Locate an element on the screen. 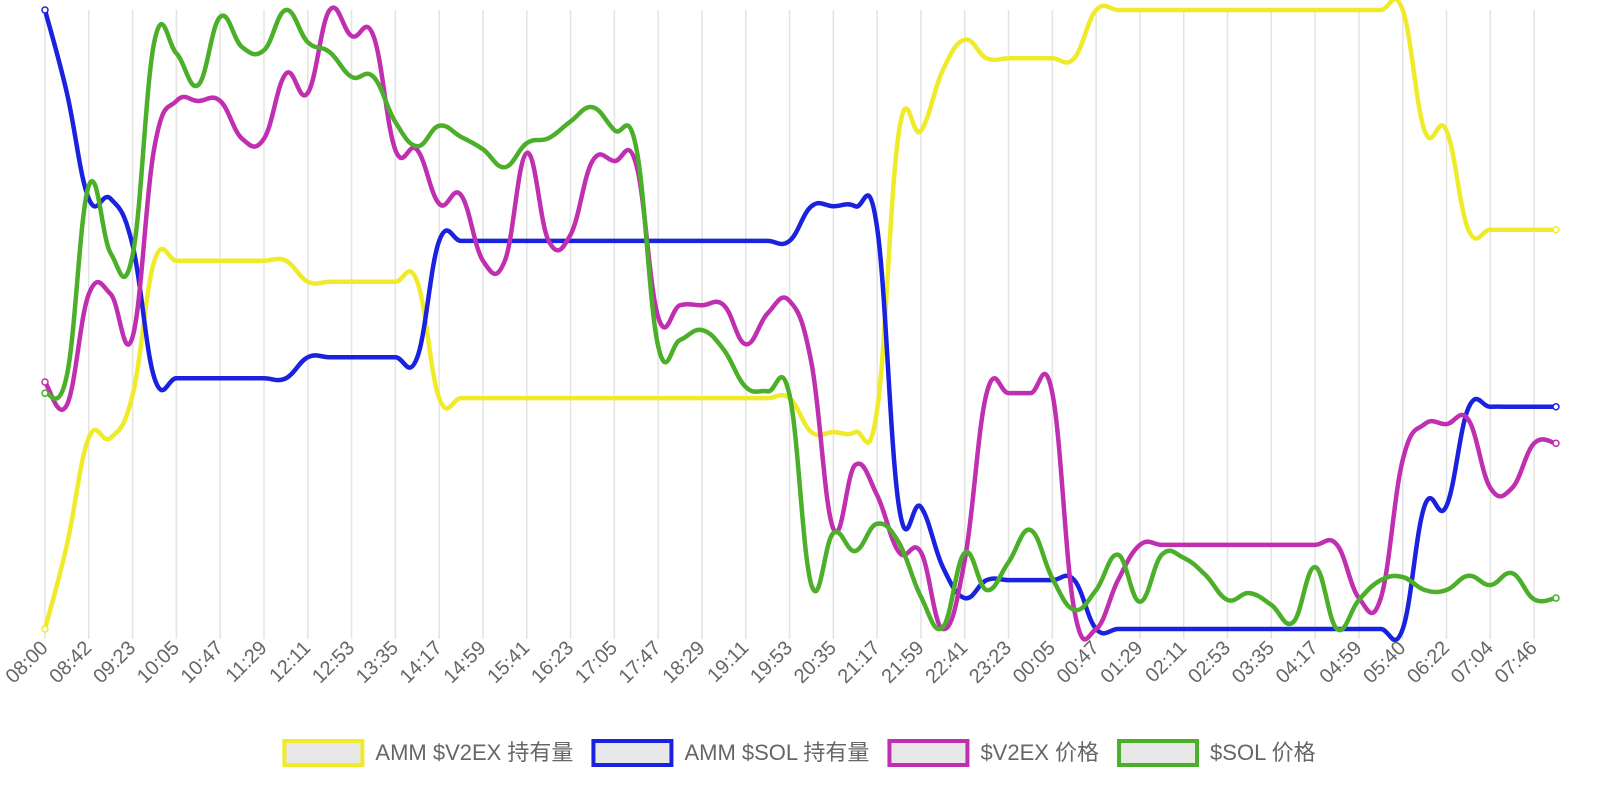 The image size is (1600, 800). x-tick-label: 01:29 is located at coordinates (1122, 662).